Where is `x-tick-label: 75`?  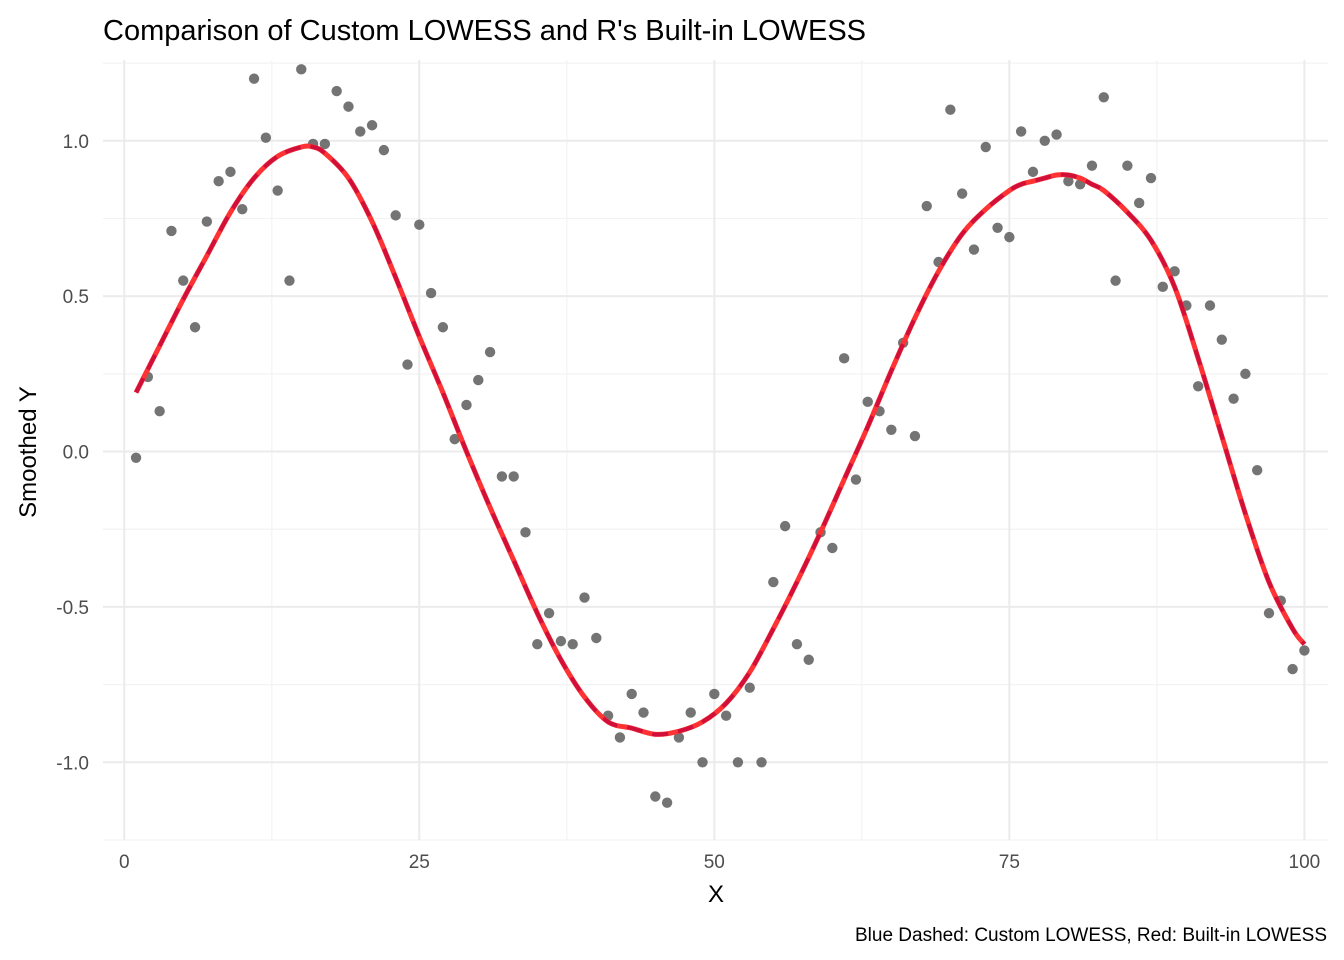
x-tick-label: 75 is located at coordinates (1009, 862).